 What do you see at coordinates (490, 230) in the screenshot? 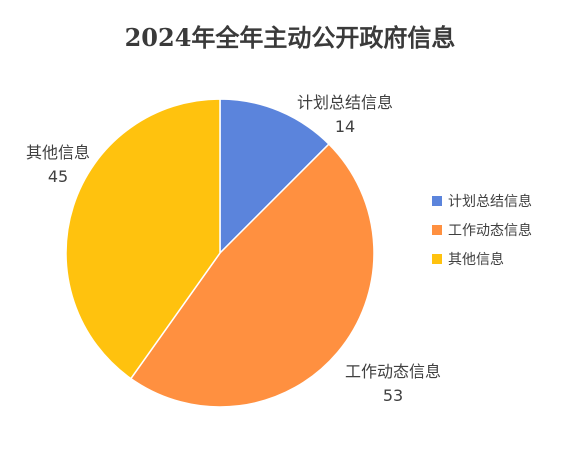
I see `legend-label: 工作动态信息` at bounding box center [490, 230].